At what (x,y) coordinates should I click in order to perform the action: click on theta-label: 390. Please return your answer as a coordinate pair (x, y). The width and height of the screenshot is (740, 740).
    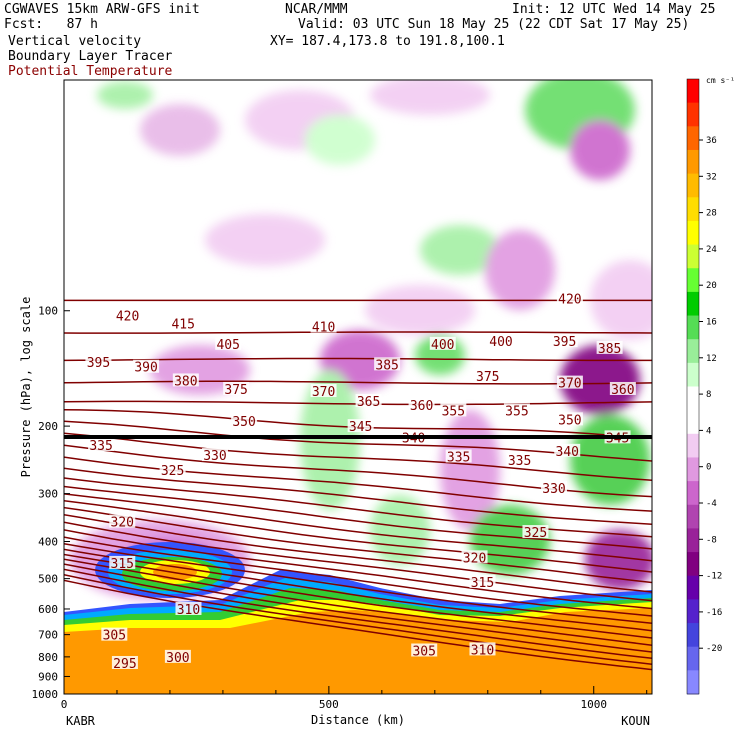
    Looking at the image, I should click on (145, 368).